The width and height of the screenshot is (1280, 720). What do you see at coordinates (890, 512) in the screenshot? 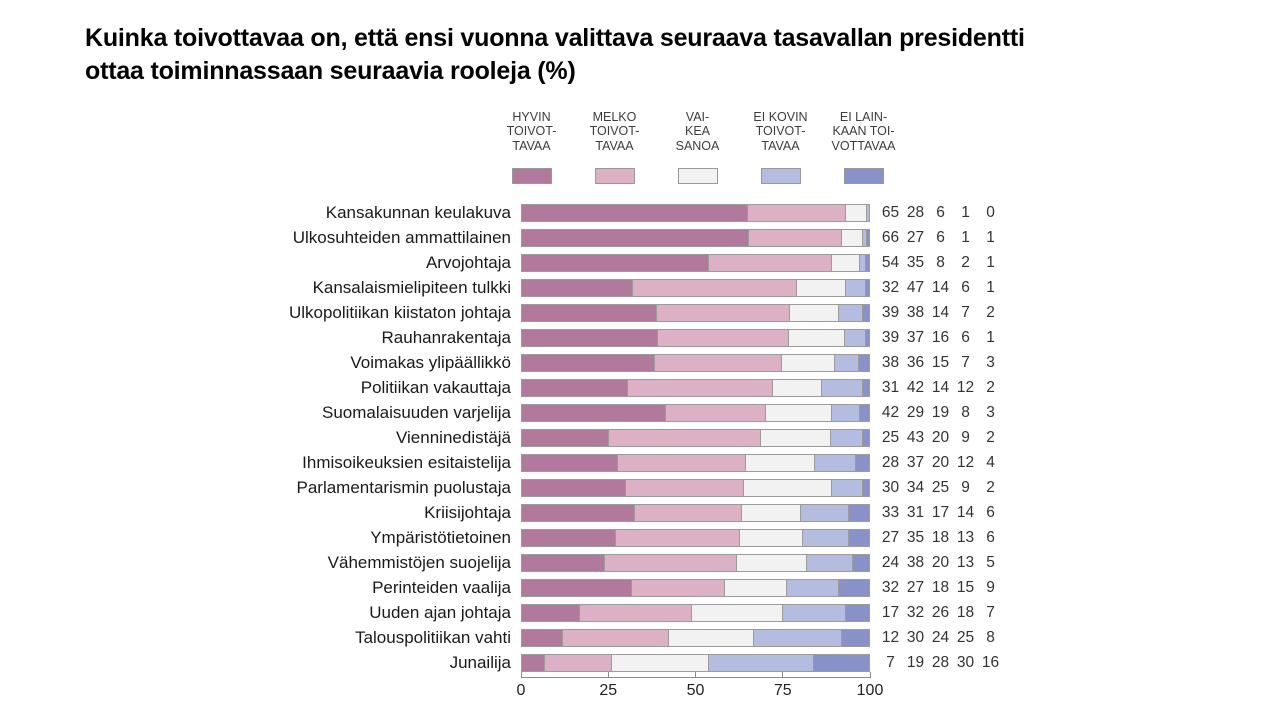
I see `value-label-0: 33` at bounding box center [890, 512].